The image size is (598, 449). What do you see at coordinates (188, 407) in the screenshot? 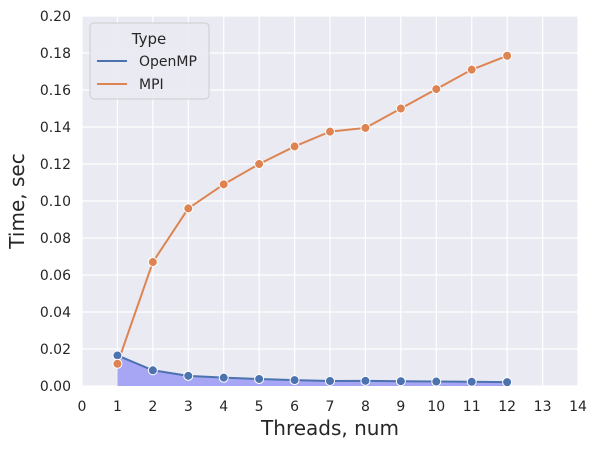
I see `x-tick-label: 3` at bounding box center [188, 407].